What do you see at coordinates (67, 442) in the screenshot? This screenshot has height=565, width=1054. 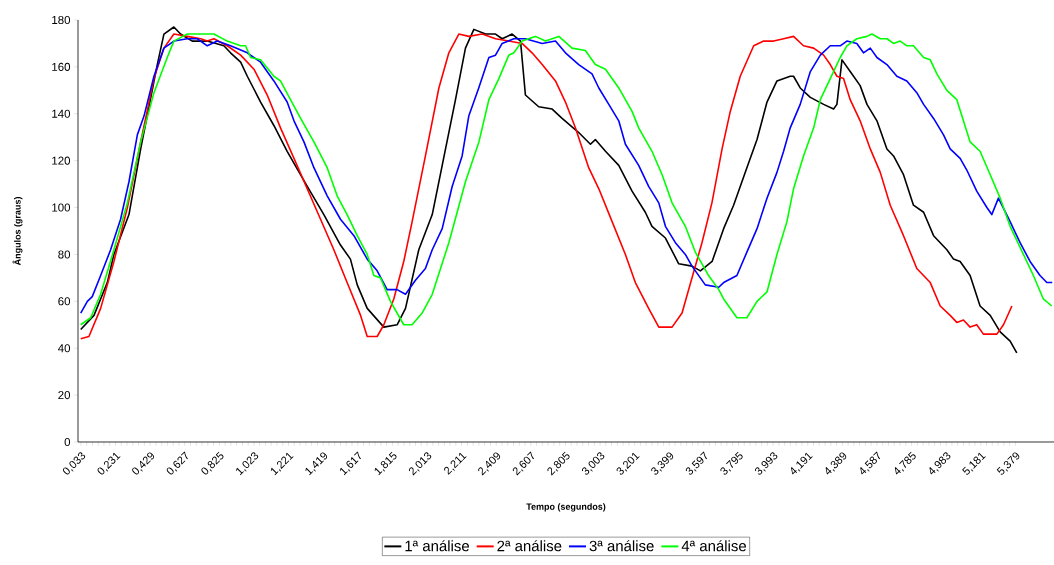 I see `y-tick-label: 0` at bounding box center [67, 442].